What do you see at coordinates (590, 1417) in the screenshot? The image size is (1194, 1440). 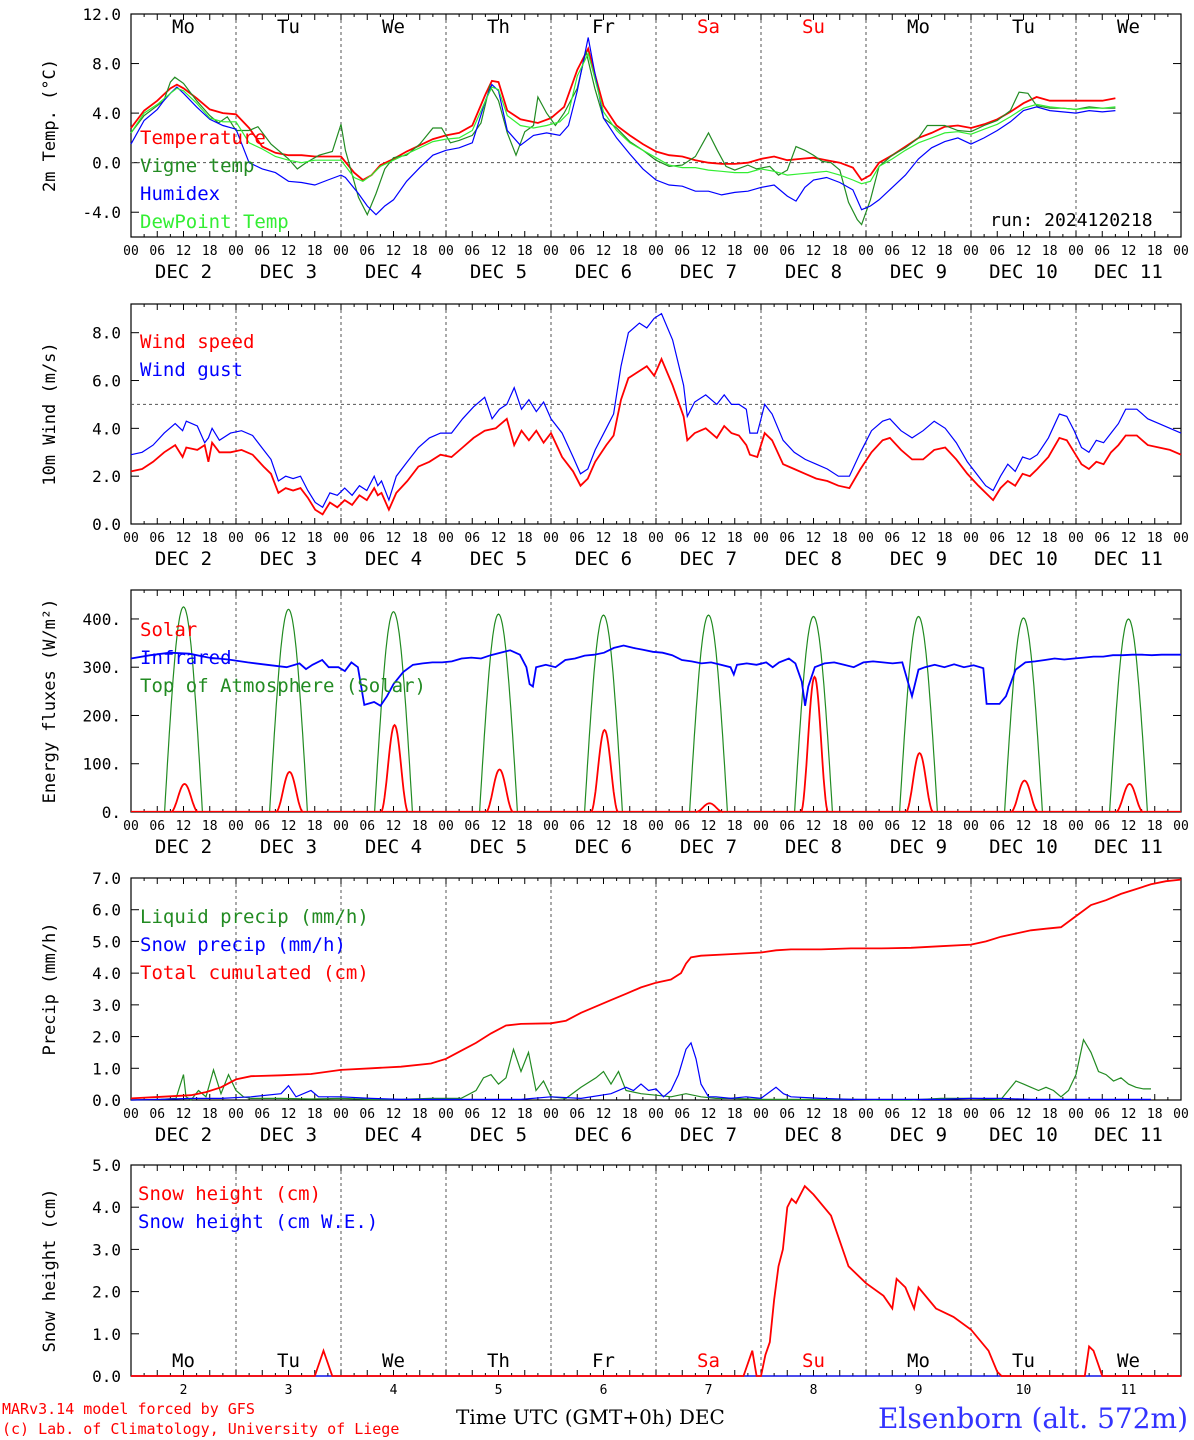 I see `x-axis-title: Time UTC (GMT+0h) DEC` at bounding box center [590, 1417].